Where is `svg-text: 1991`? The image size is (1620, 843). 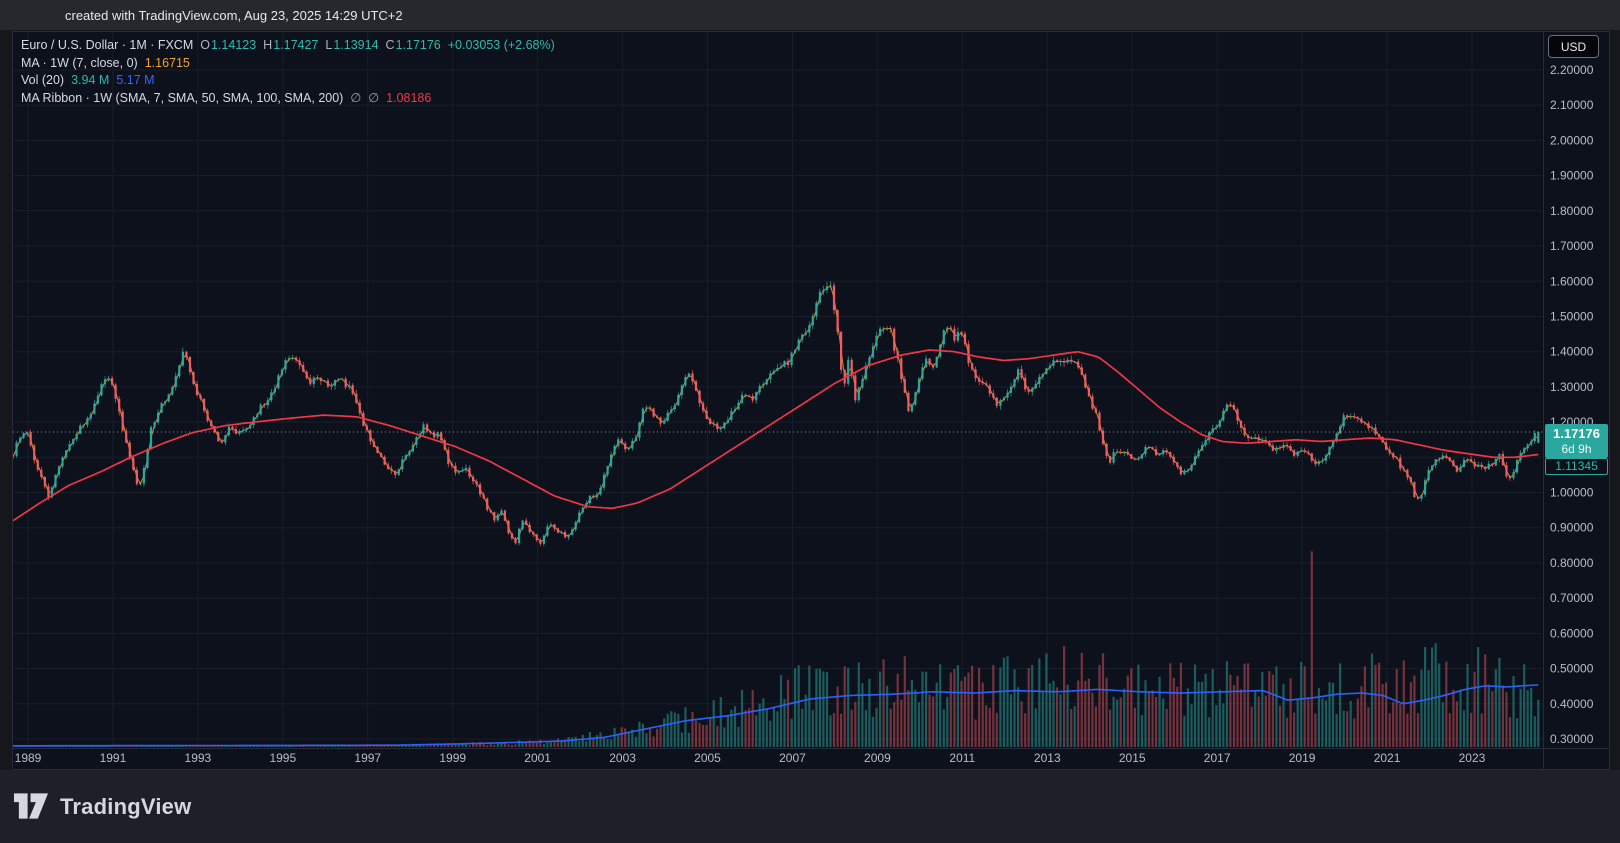 svg-text: 1991 is located at coordinates (113, 758).